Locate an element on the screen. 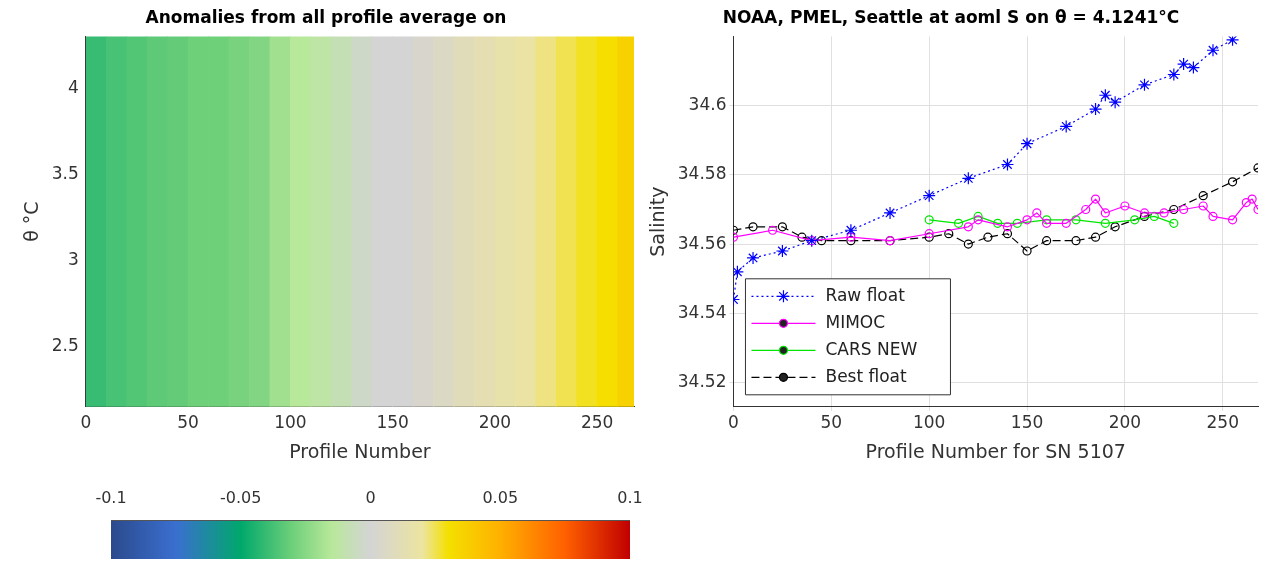 This screenshot has width=1279, height=569. y-axis-title: Salinity is located at coordinates (657, 221).